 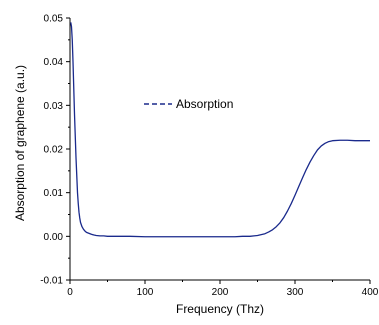 I want to click on x-tick-label: 100, so click(x=145, y=292).